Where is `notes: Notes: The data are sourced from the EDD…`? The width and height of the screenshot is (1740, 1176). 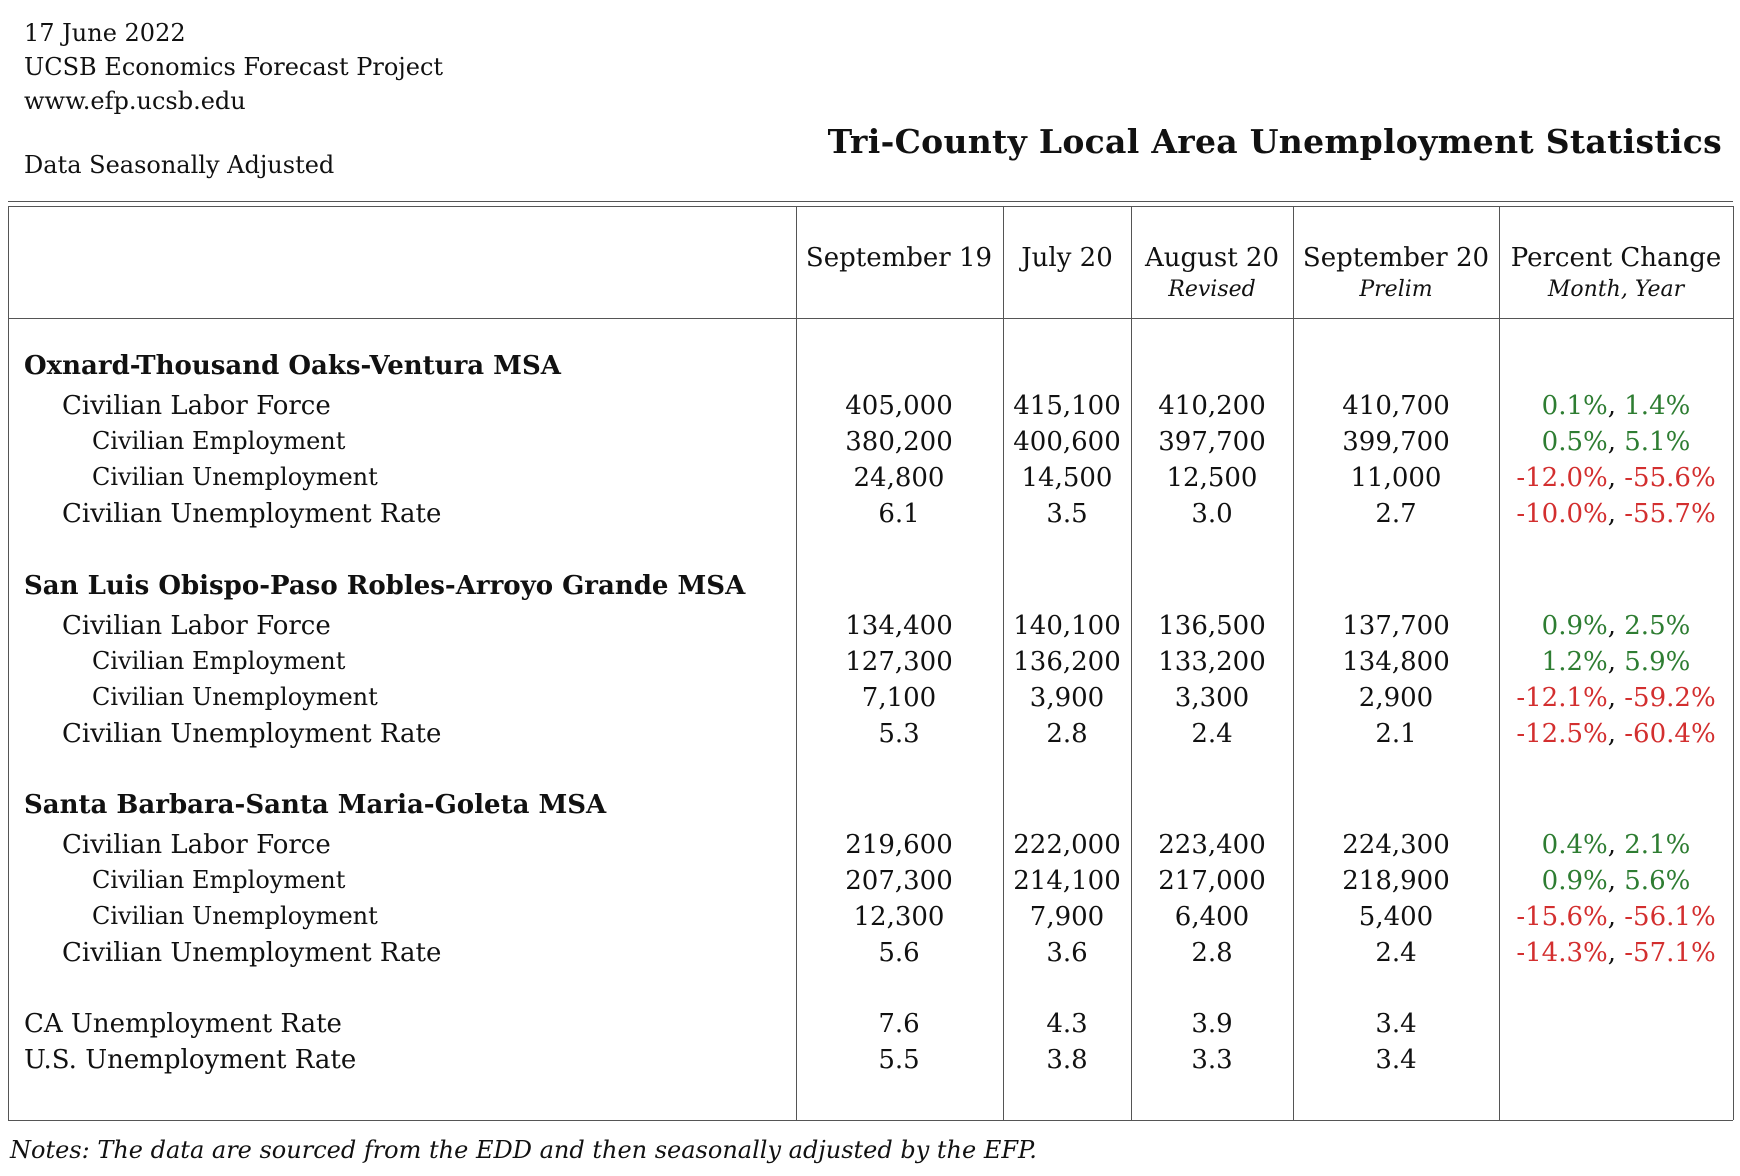 notes: Notes: The data are sourced from the EDD… is located at coordinates (523, 1150).